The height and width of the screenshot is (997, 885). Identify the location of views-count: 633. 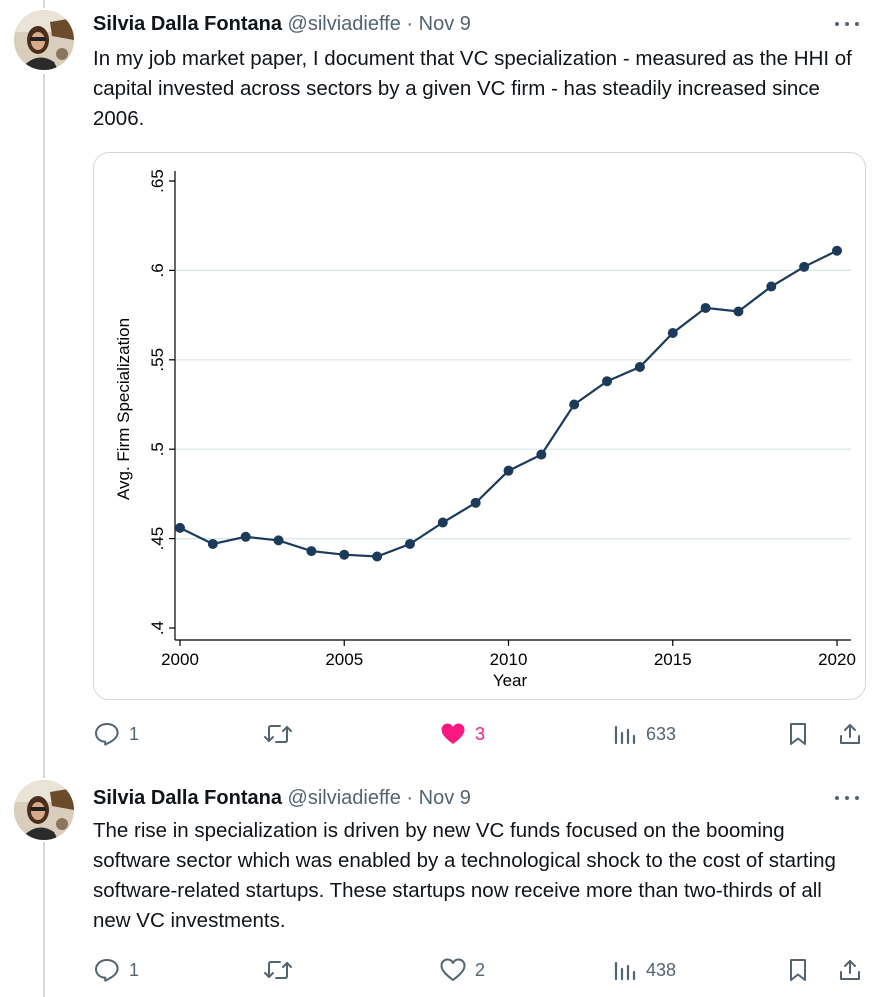
(661, 733).